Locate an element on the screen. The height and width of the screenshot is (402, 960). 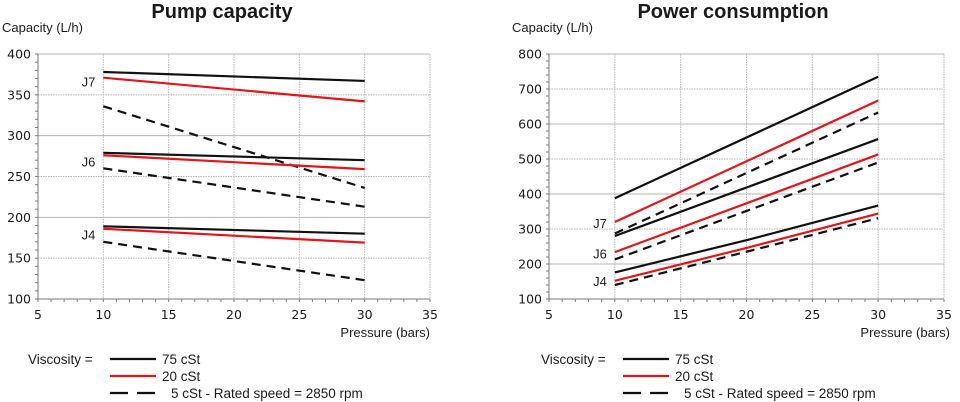
series-line-j4-5-cst is located at coordinates (746, 252).